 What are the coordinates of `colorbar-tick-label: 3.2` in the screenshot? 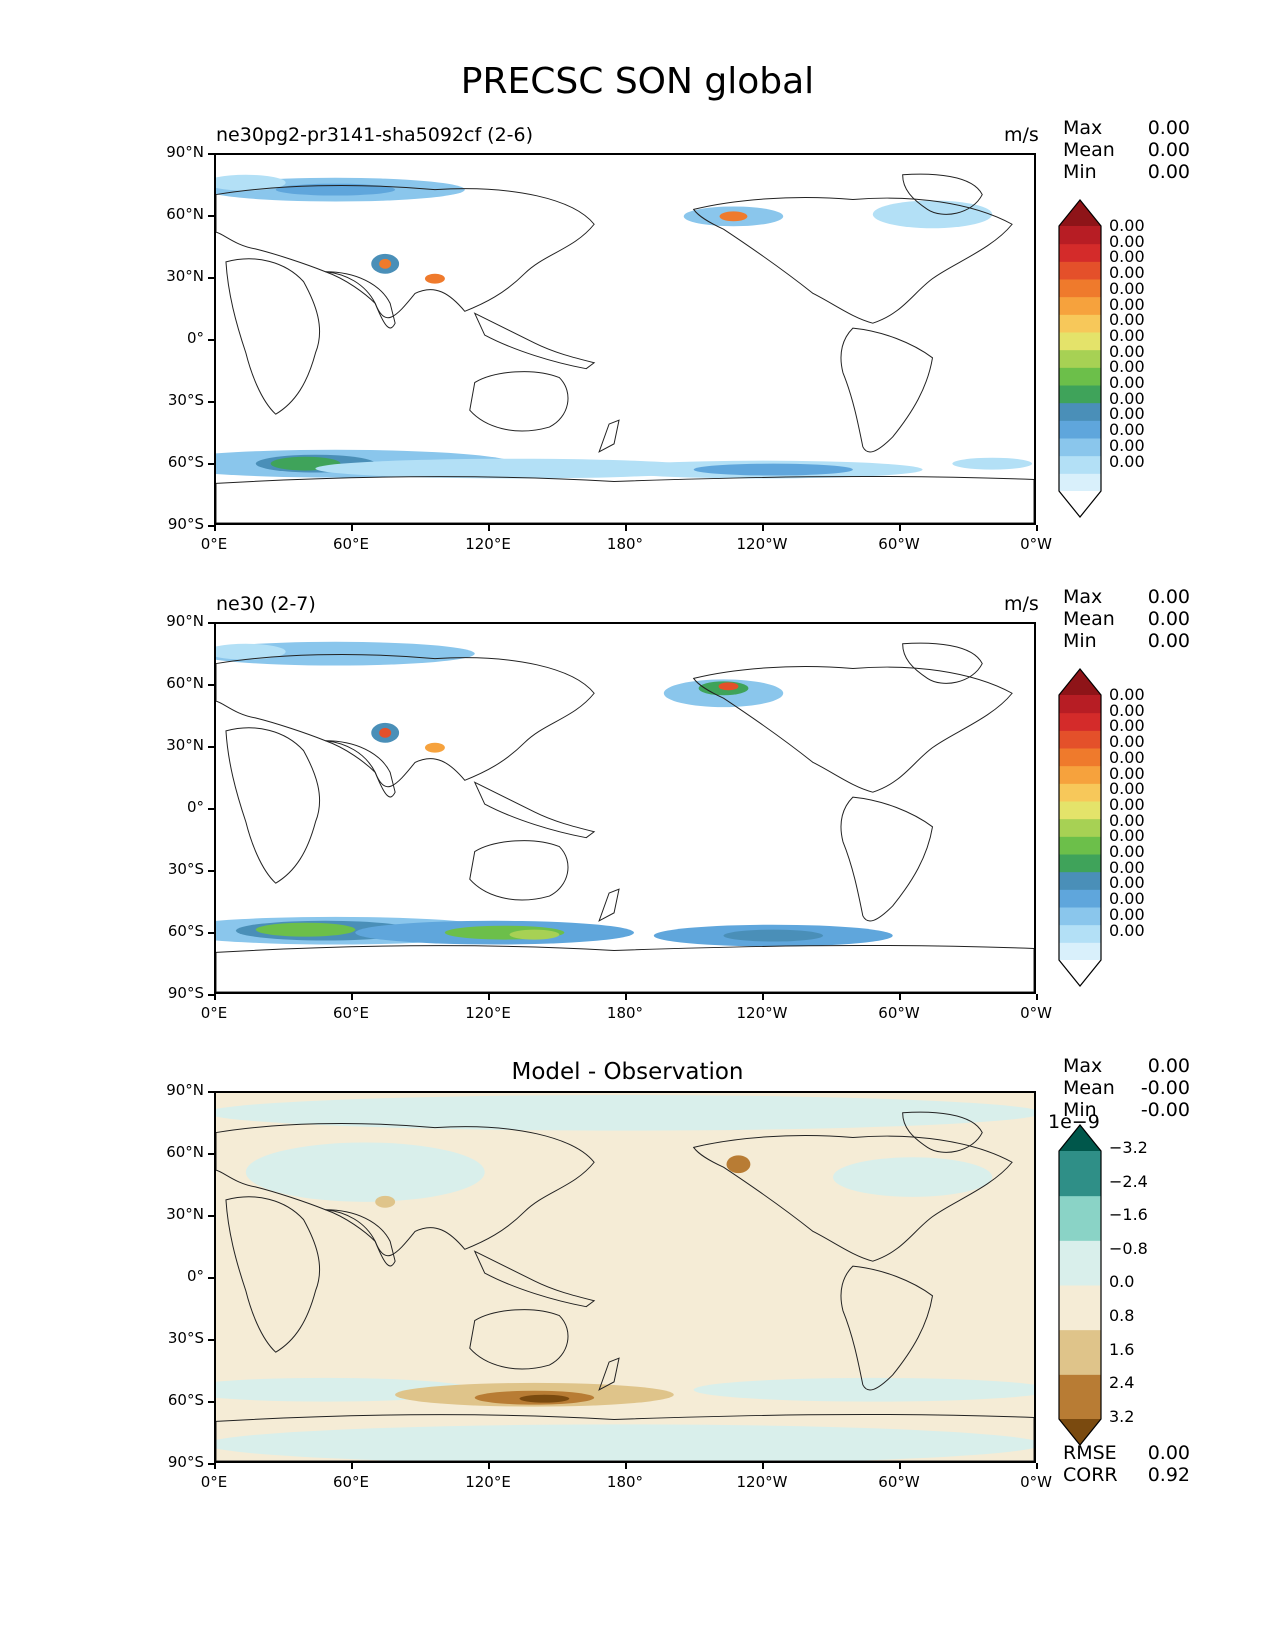 It's located at (1122, 1416).